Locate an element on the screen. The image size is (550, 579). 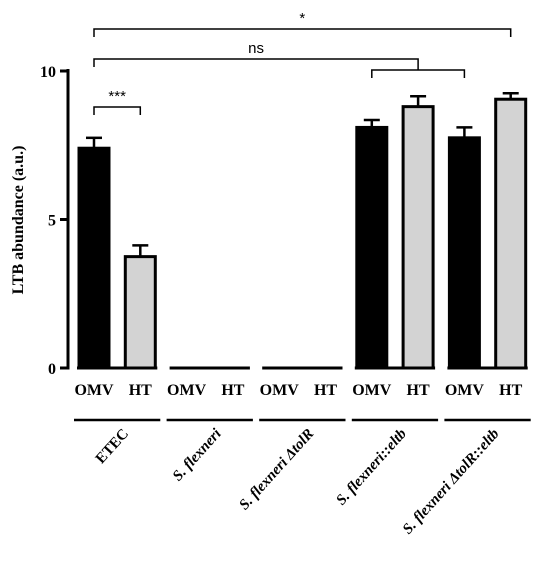
category-labels: OMV HT OMV HT OMV HT OMV HT OMV HT is located at coordinates (301, 382).